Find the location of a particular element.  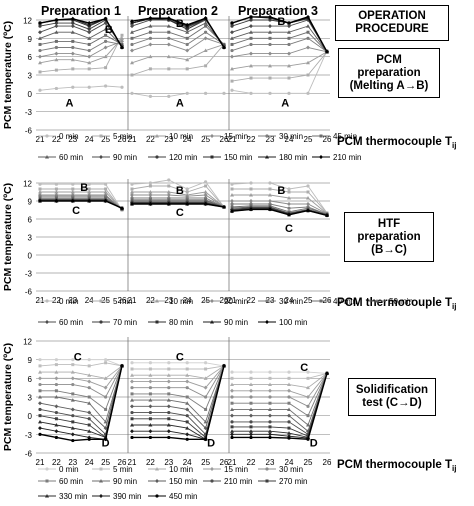

htf-preparation-box: HTF preparation (B→C) is located at coordinates (389, 237).